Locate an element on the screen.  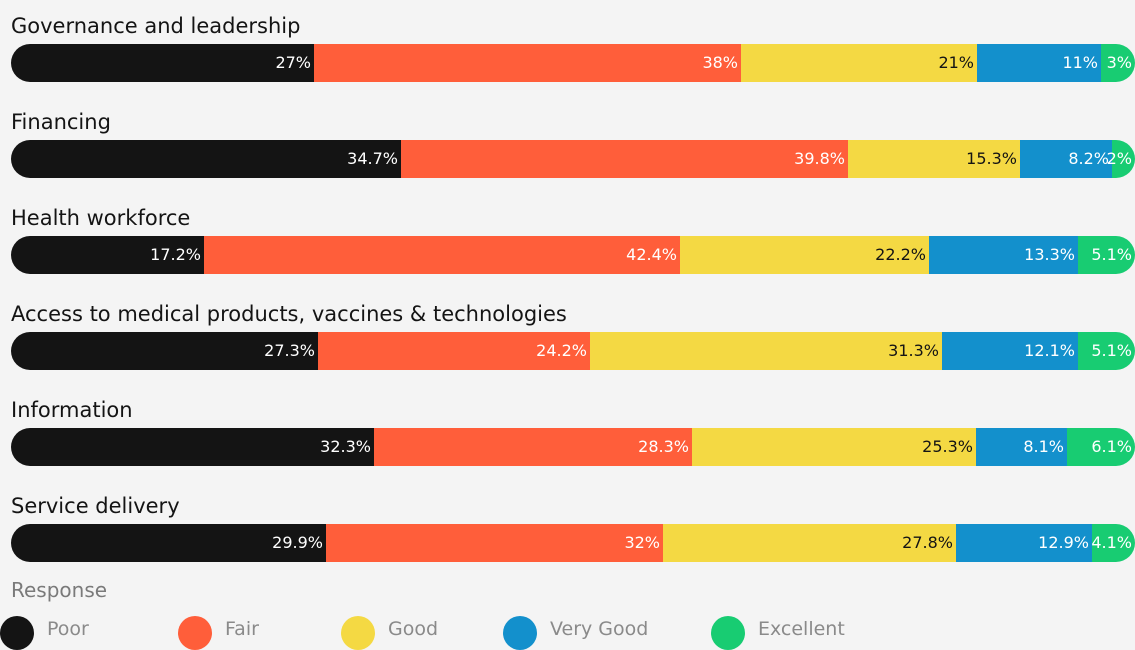
bar-segment-excellent: 2% is located at coordinates (1121, 159).